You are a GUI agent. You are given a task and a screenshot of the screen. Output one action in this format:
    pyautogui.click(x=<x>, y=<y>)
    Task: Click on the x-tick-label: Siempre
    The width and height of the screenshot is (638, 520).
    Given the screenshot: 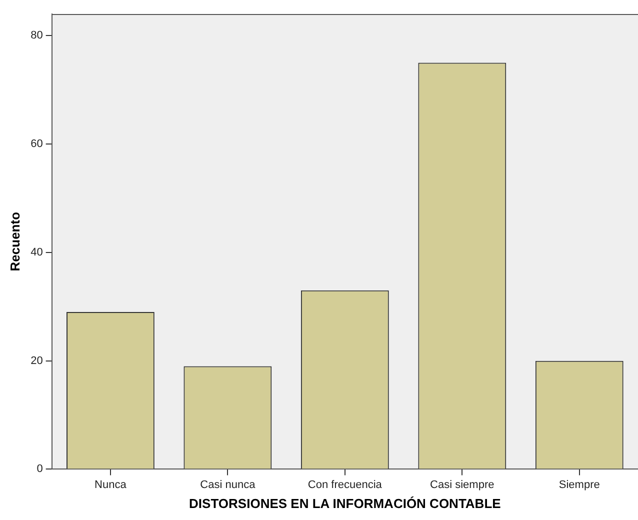 What is the action you would take?
    pyautogui.click(x=579, y=484)
    